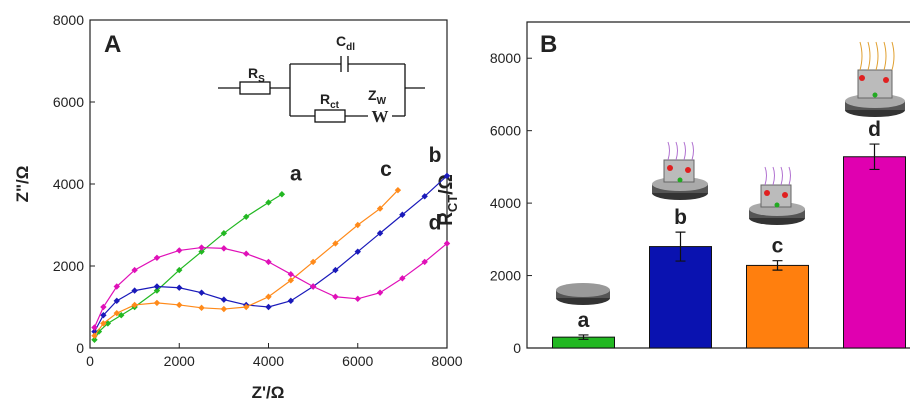 This screenshot has width=912, height=413. I want to click on bar-label: b, so click(680, 217).